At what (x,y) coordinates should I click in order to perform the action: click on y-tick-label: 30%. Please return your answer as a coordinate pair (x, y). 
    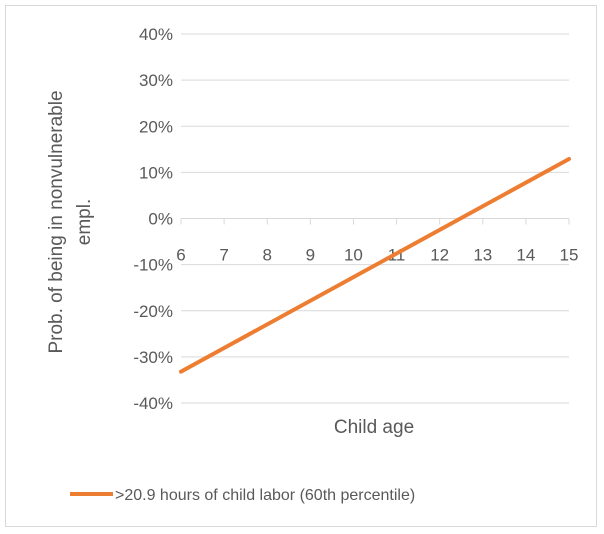
    Looking at the image, I should click on (156, 80).